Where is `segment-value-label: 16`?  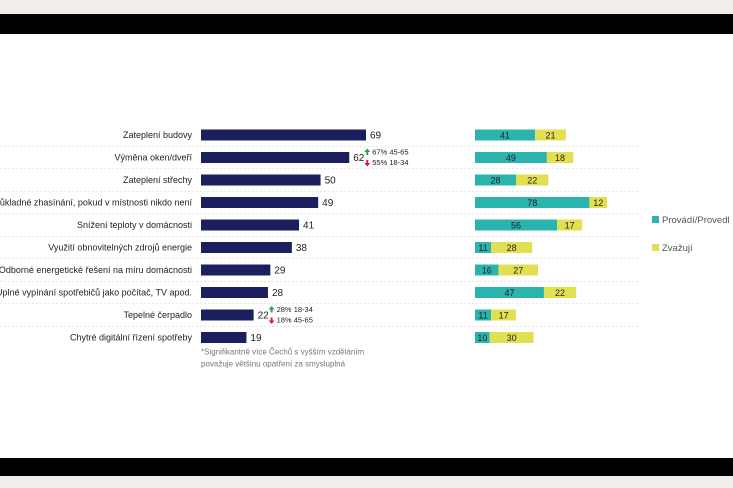
segment-value-label: 16 is located at coordinates (487, 271).